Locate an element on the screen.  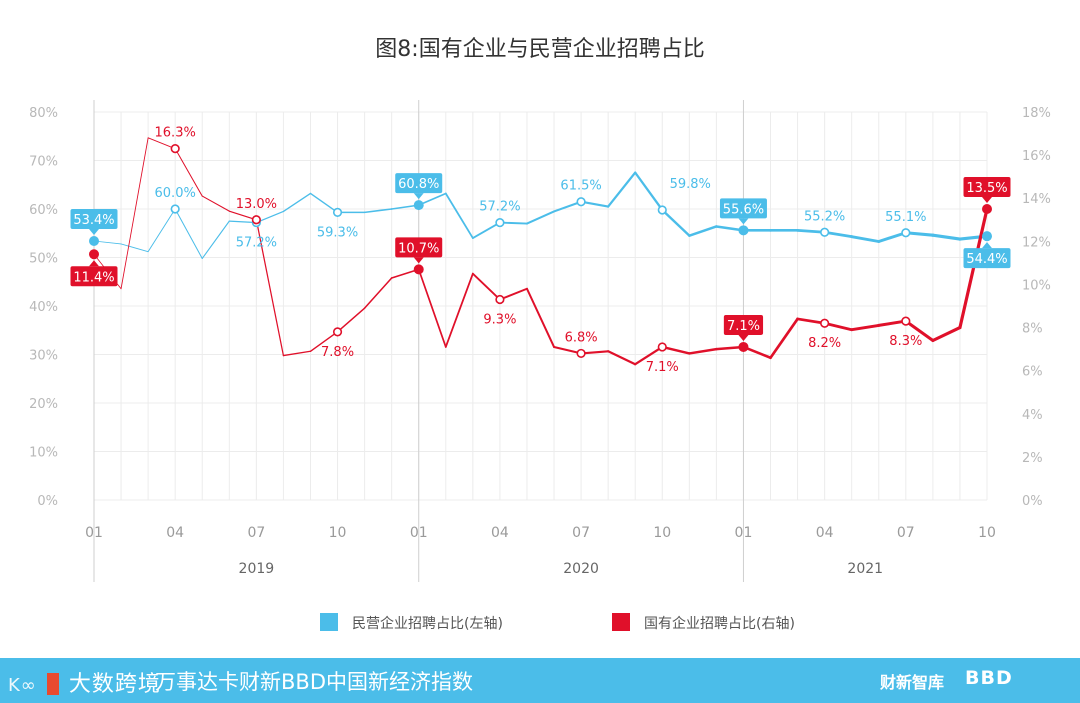
year-label: 2019 is located at coordinates (257, 569).